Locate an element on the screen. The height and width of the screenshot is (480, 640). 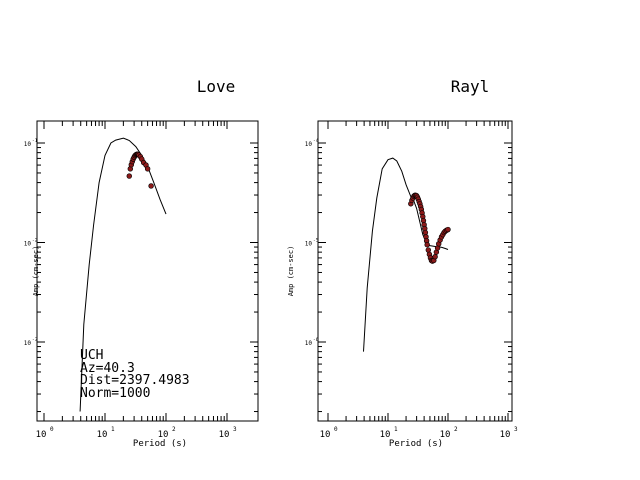
love-data is located at coordinates (123, 274).